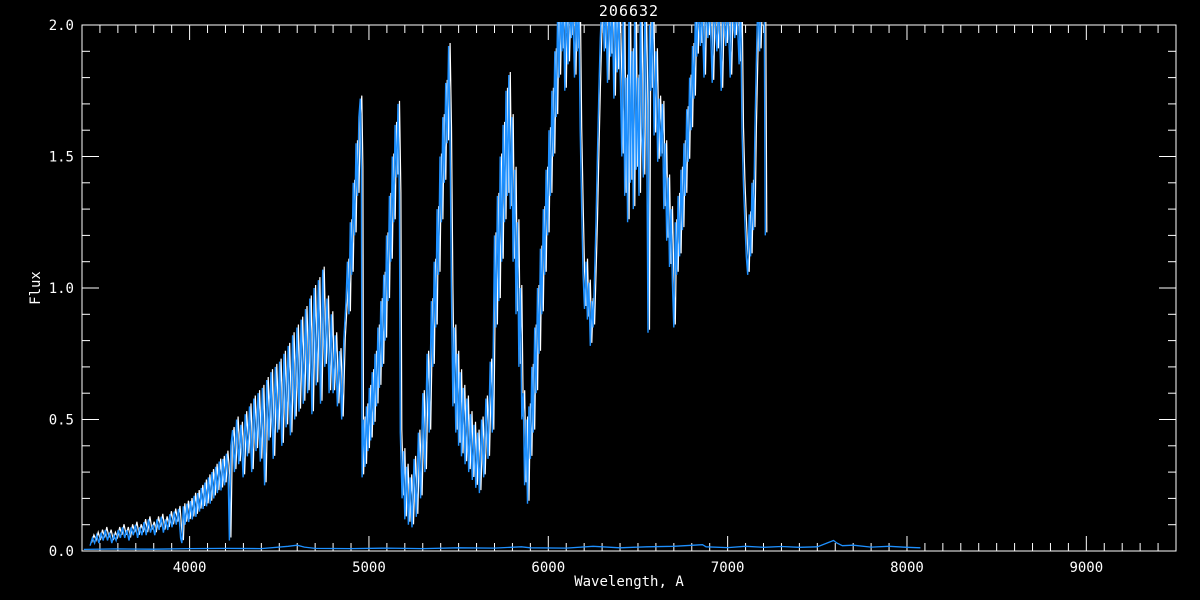 The width and height of the screenshot is (1200, 600). What do you see at coordinates (629, 11) in the screenshot?
I see `chart-title: 206632` at bounding box center [629, 11].